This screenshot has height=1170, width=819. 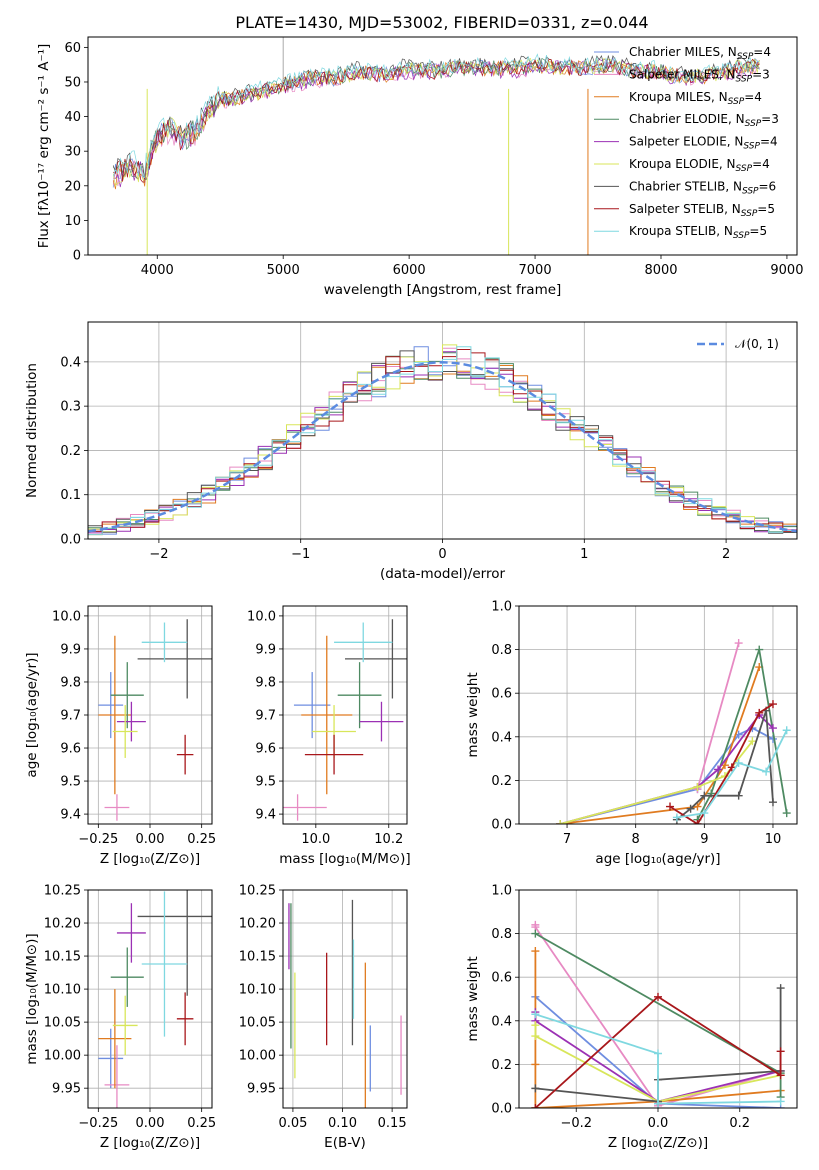 I want to click on y-axis-label: Flux [fλ10⁻¹⁷ erg cm⁻² s⁻¹ A⁻¹], so click(x=44, y=146).